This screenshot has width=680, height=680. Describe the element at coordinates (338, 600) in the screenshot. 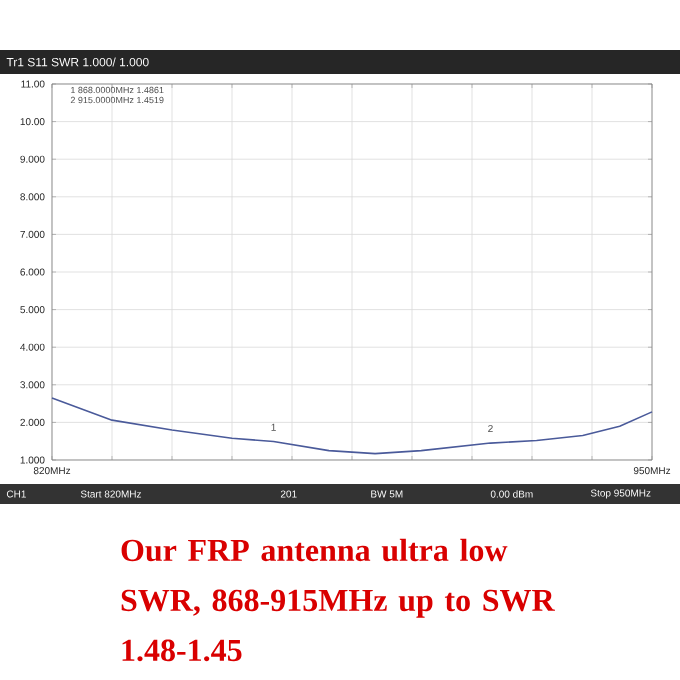

I see `text: Our FRP antenna ultra low SWR, 868-915MHz up to SWR 1.48-1.45` at that location.